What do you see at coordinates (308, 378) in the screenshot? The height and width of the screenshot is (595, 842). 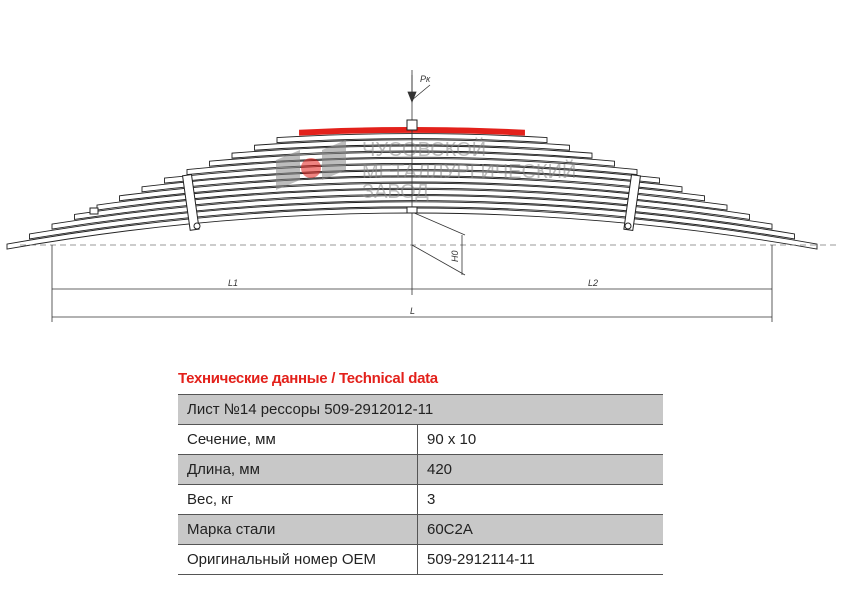 I see `specs-title: Технические данные / Technical data` at bounding box center [308, 378].